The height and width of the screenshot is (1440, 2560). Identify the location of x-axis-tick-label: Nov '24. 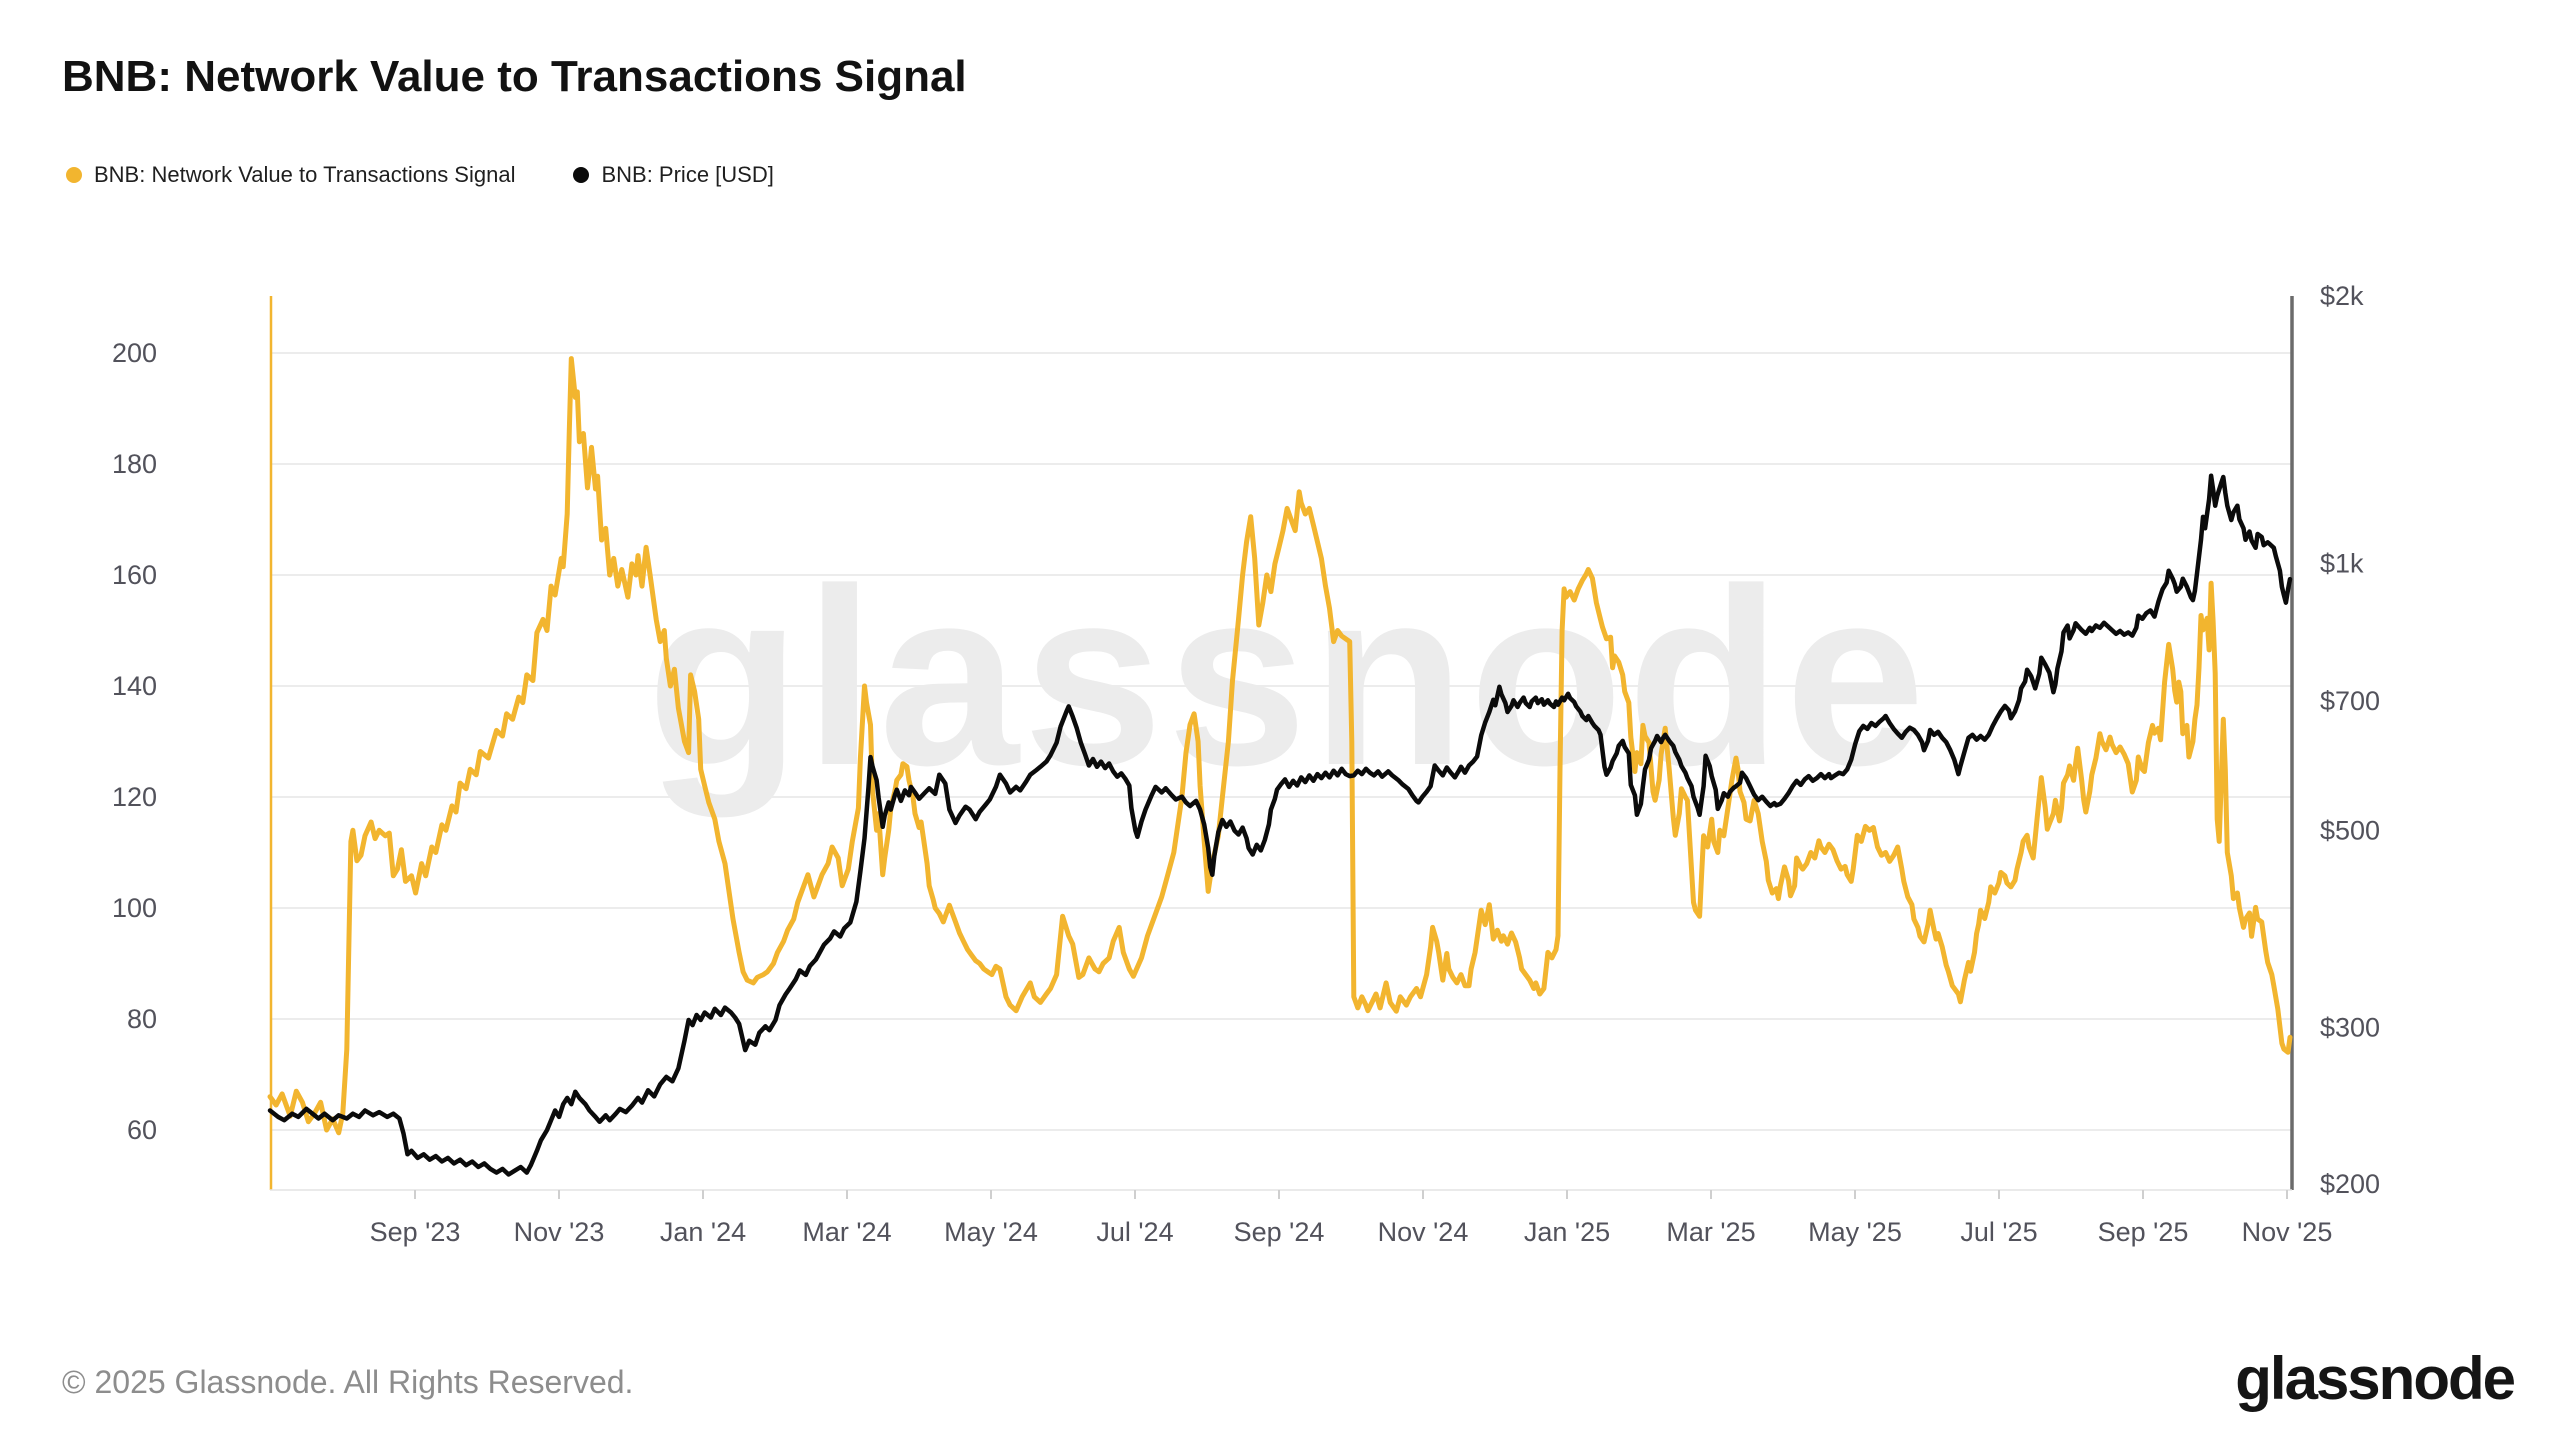
(1423, 1232).